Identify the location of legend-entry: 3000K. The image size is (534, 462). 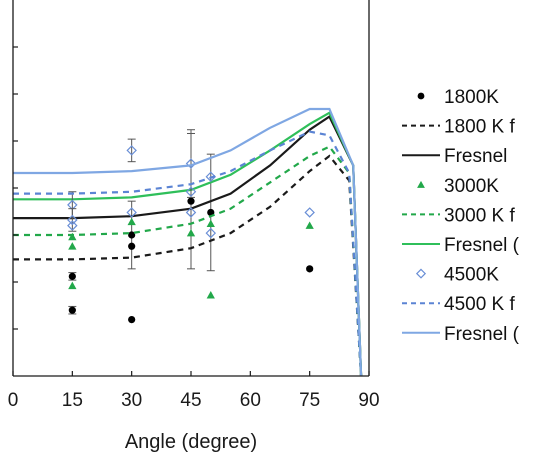
(458, 186).